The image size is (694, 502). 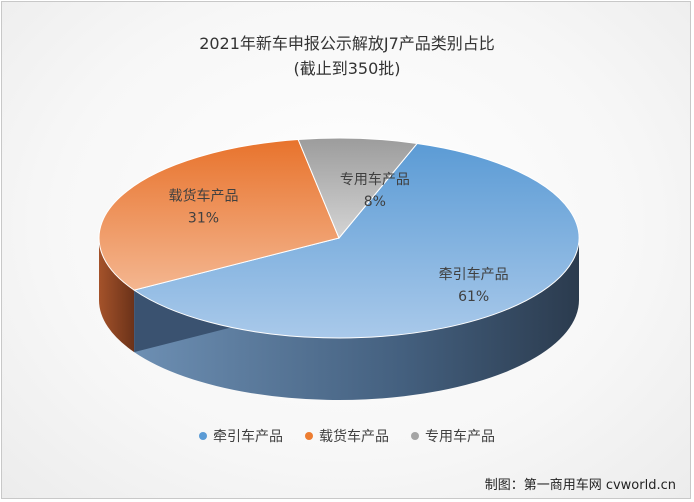 I want to click on legend-item: 载货车产品, so click(x=347, y=436).